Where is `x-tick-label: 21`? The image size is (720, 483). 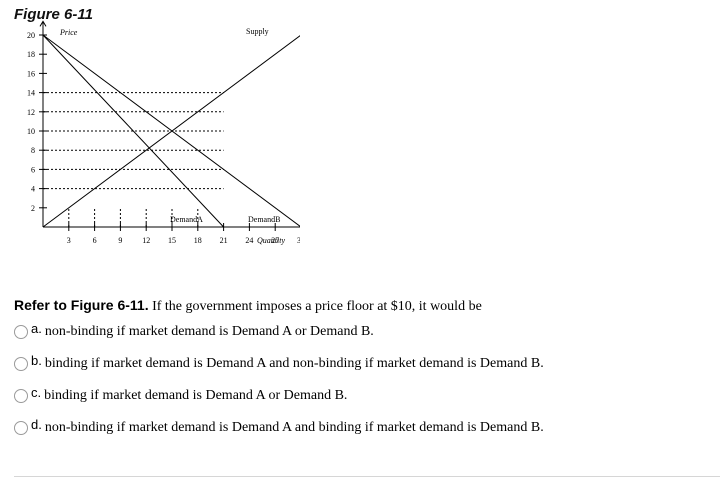
x-tick-label: 21 is located at coordinates (224, 240).